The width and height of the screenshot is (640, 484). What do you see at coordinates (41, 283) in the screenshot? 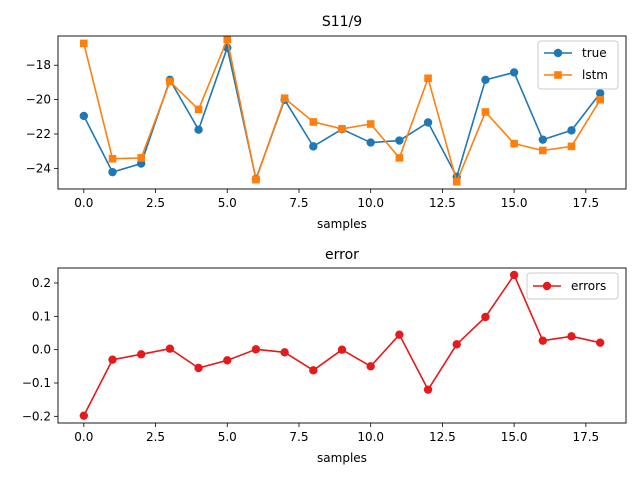
I see `y-tick-label: 0.2` at bounding box center [41, 283].